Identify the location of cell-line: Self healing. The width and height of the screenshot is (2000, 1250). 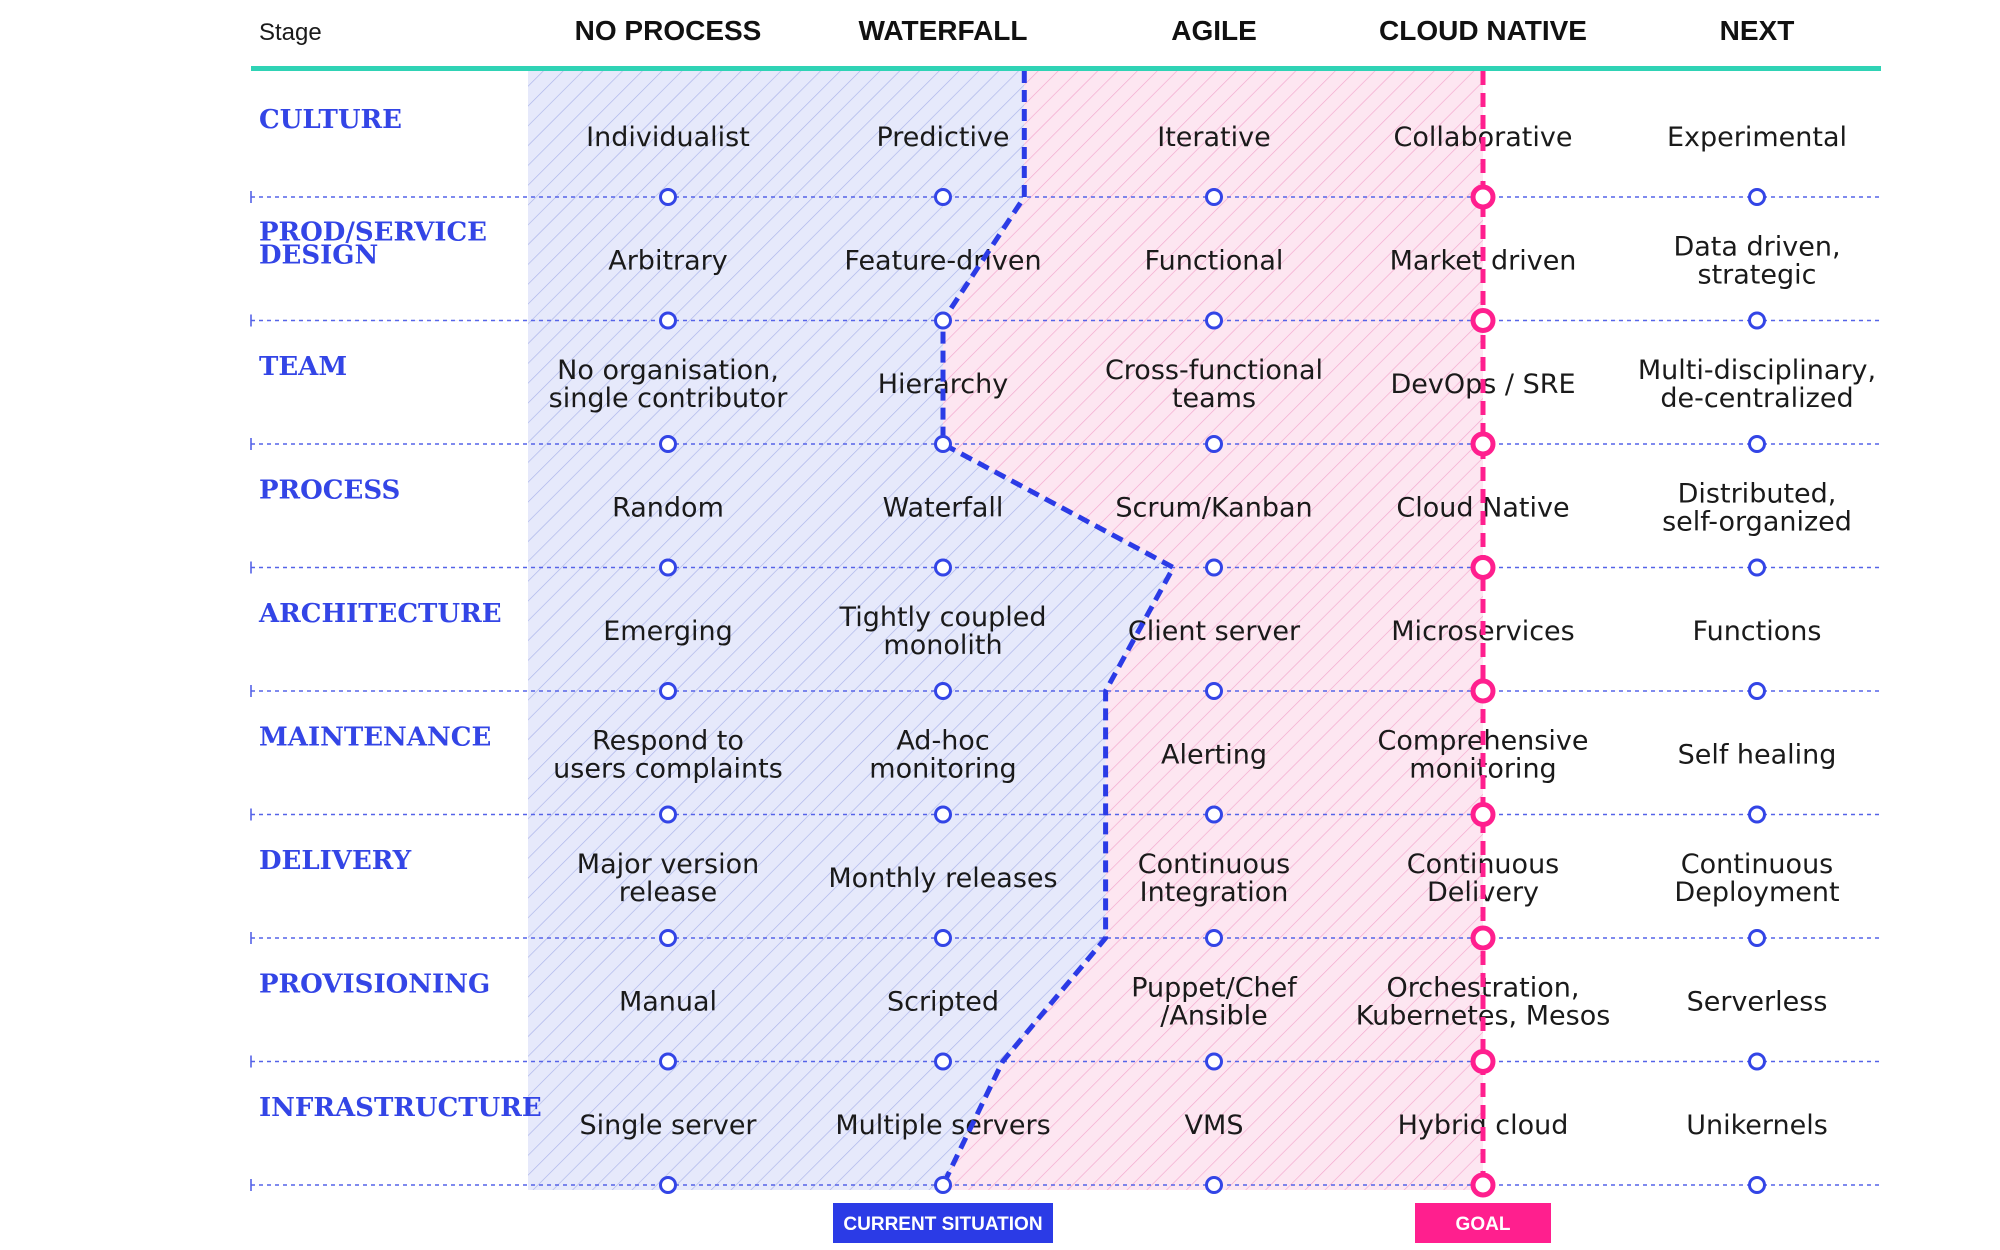
(1757, 755).